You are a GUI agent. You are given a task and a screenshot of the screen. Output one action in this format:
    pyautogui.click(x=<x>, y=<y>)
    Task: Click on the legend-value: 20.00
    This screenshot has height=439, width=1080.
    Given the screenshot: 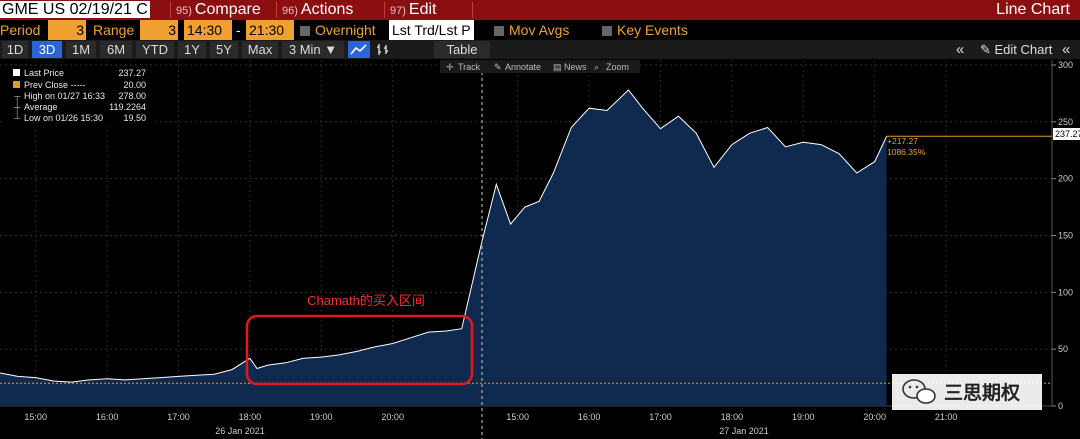 What is the action you would take?
    pyautogui.click(x=134, y=85)
    